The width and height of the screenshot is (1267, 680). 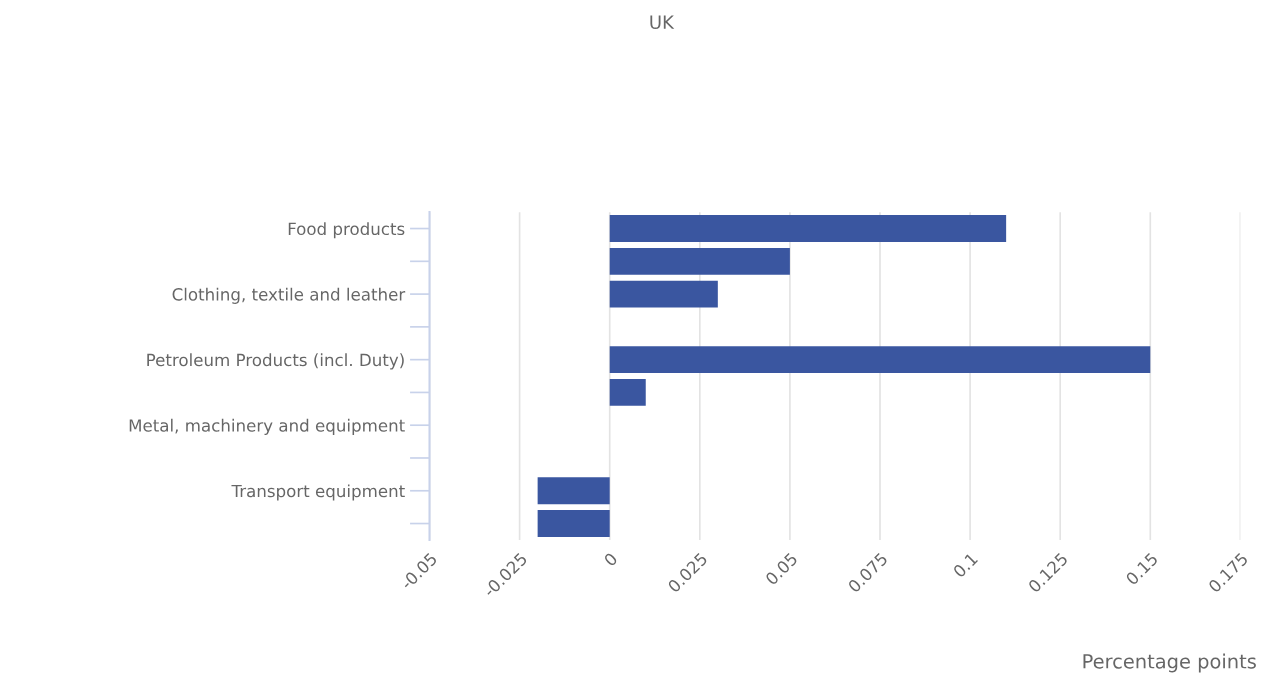 I want to click on y-tick-label: Clothing, textile and leather, so click(x=289, y=295).